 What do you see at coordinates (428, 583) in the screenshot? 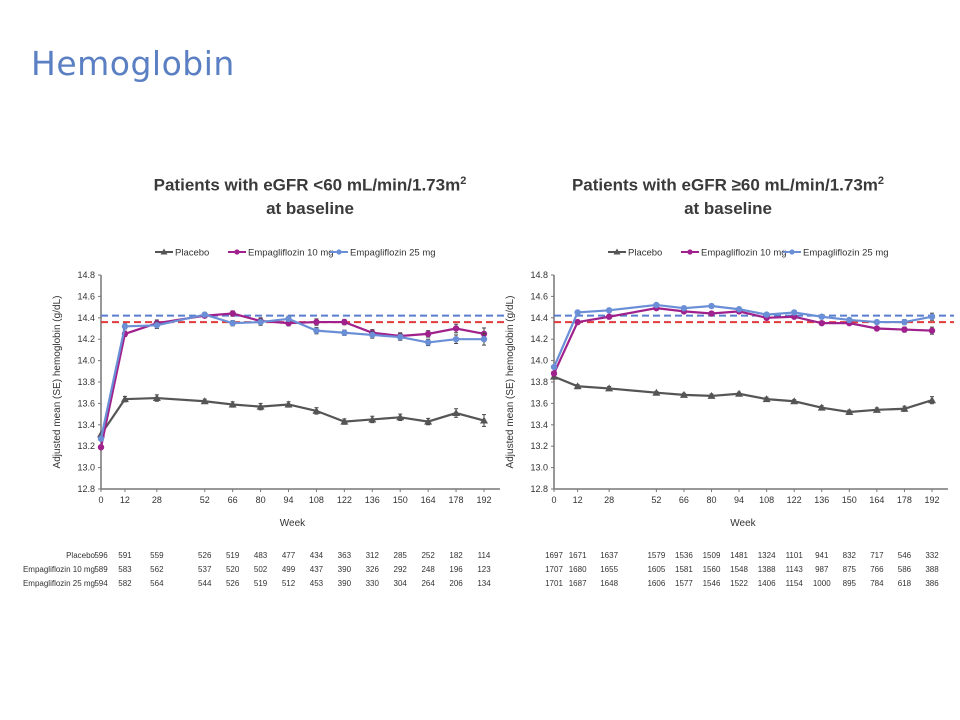
I see `n-at-risk-value: 264` at bounding box center [428, 583].